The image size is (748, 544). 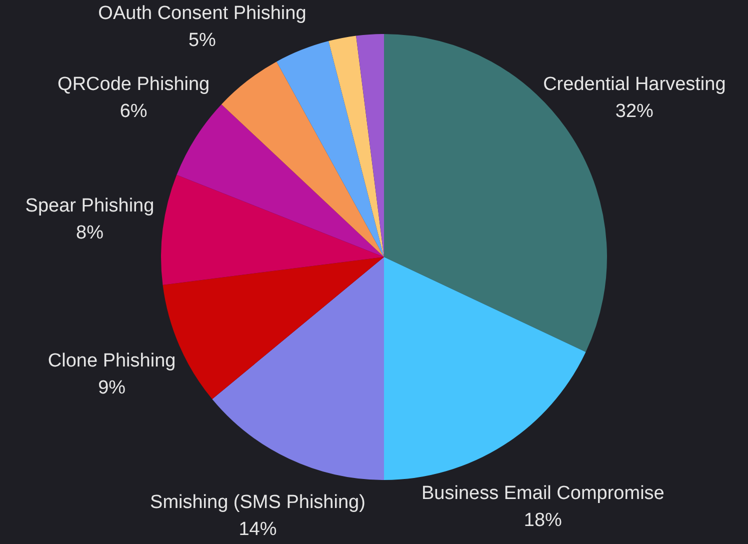 What do you see at coordinates (542, 493) in the screenshot?
I see `slice-label: Business Email Compromise` at bounding box center [542, 493].